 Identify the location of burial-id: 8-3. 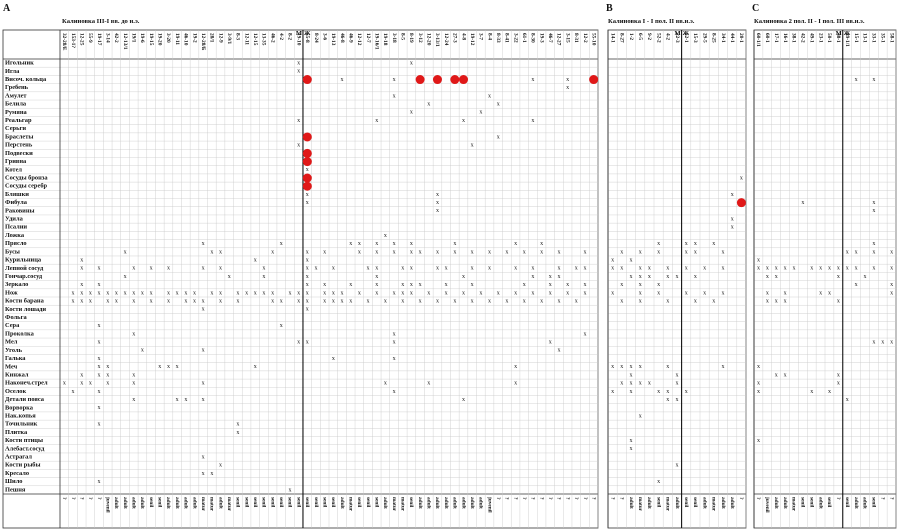
(238, 36).